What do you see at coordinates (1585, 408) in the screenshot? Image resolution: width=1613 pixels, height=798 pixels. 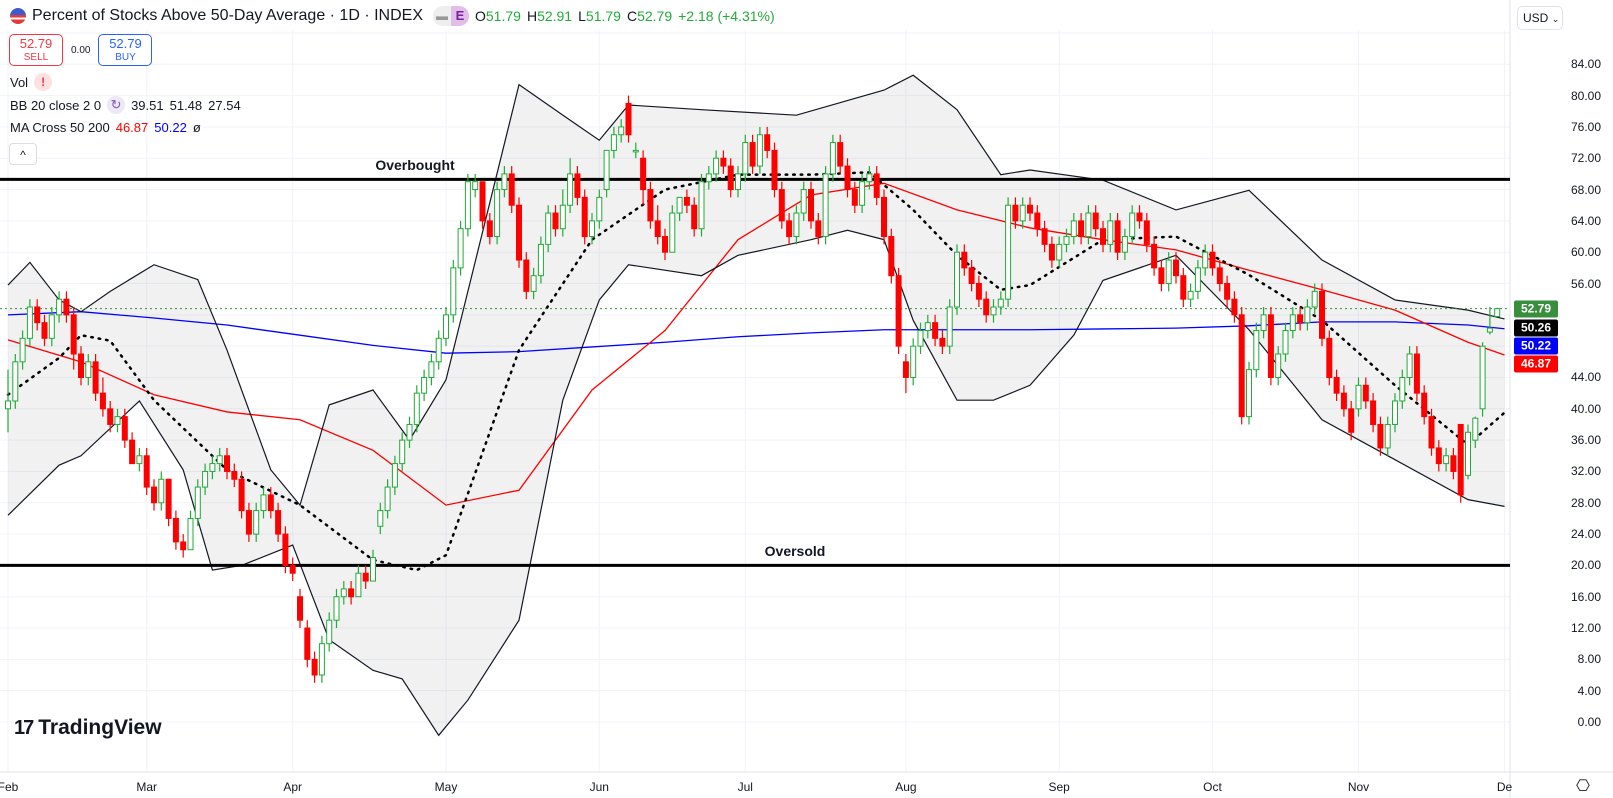 I see `price-tick-label: 40.00` at bounding box center [1585, 408].